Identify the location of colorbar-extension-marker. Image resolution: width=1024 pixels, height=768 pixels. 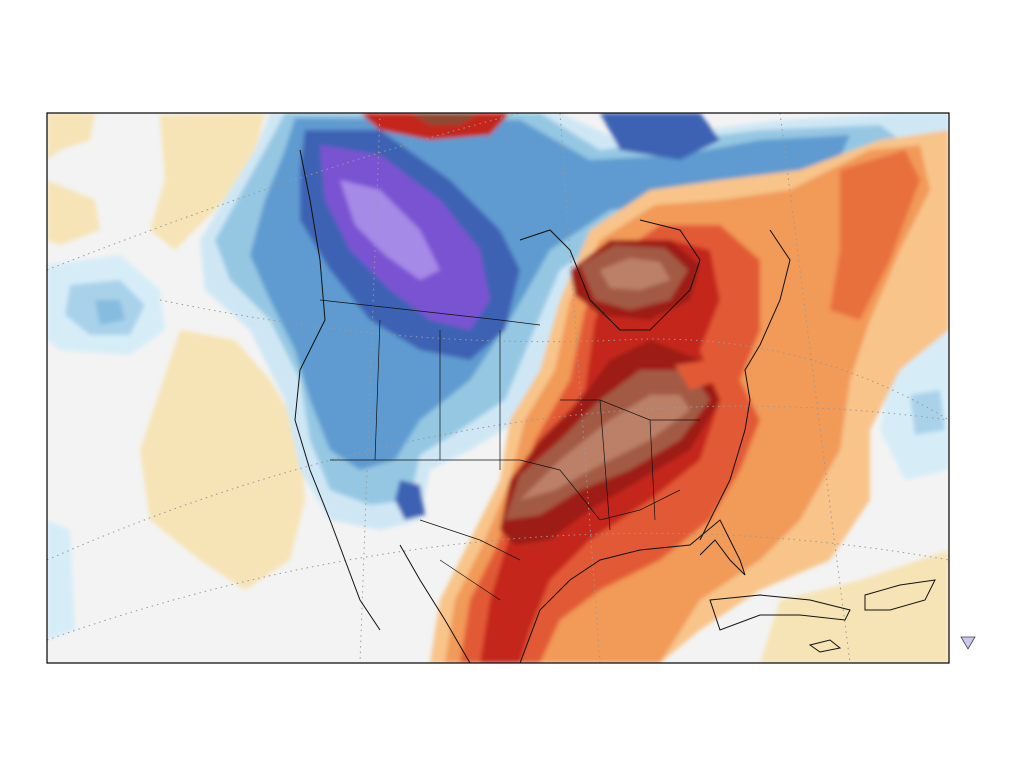
(968, 643).